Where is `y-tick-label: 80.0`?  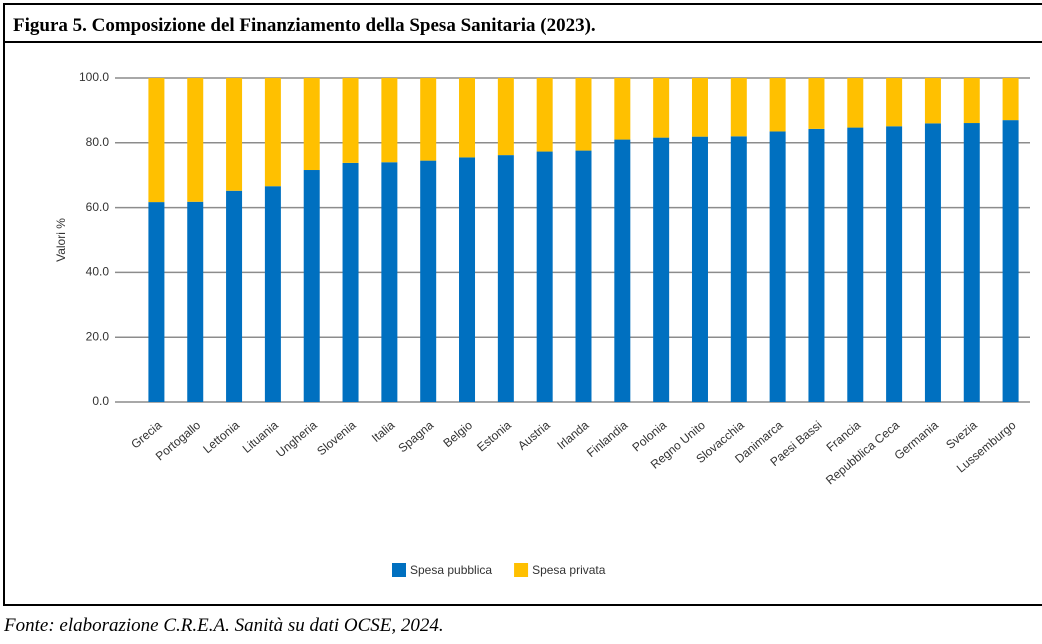
y-tick-label: 80.0 is located at coordinates (98, 142).